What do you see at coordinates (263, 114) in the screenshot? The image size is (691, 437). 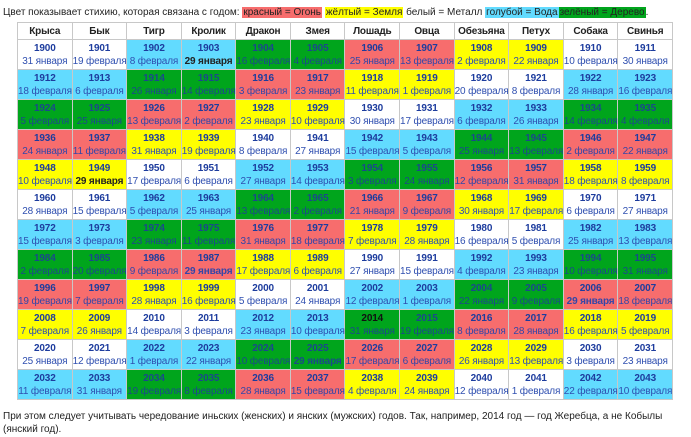 I see `year-cell: 1928 23 января` at bounding box center [263, 114].